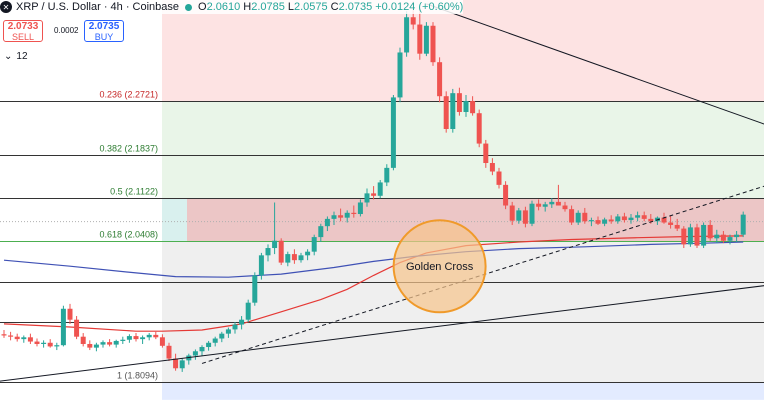  Describe the element at coordinates (247, 7) in the screenshot. I see `high-label: H` at that location.